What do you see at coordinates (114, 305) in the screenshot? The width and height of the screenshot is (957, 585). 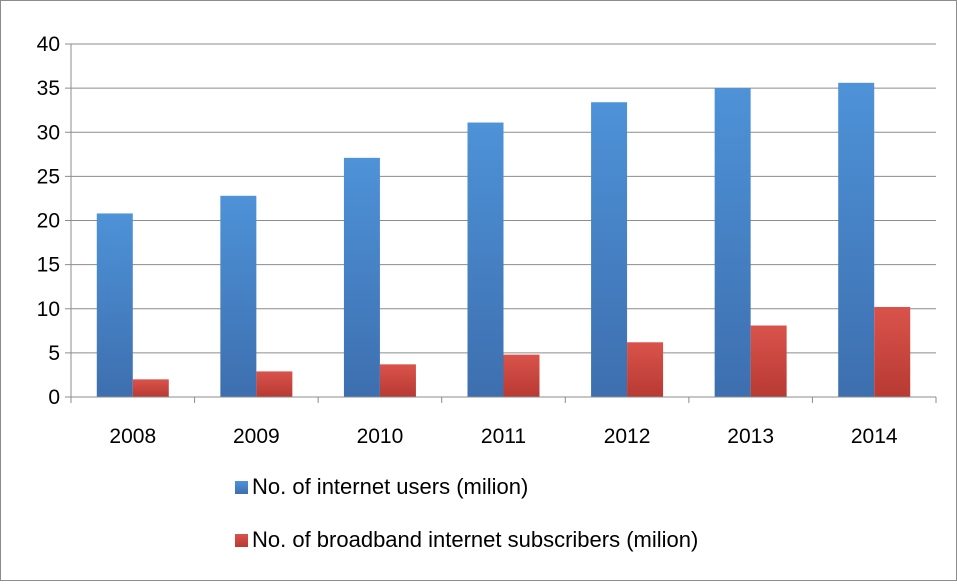 I see `bar-internet-users-2008` at bounding box center [114, 305].